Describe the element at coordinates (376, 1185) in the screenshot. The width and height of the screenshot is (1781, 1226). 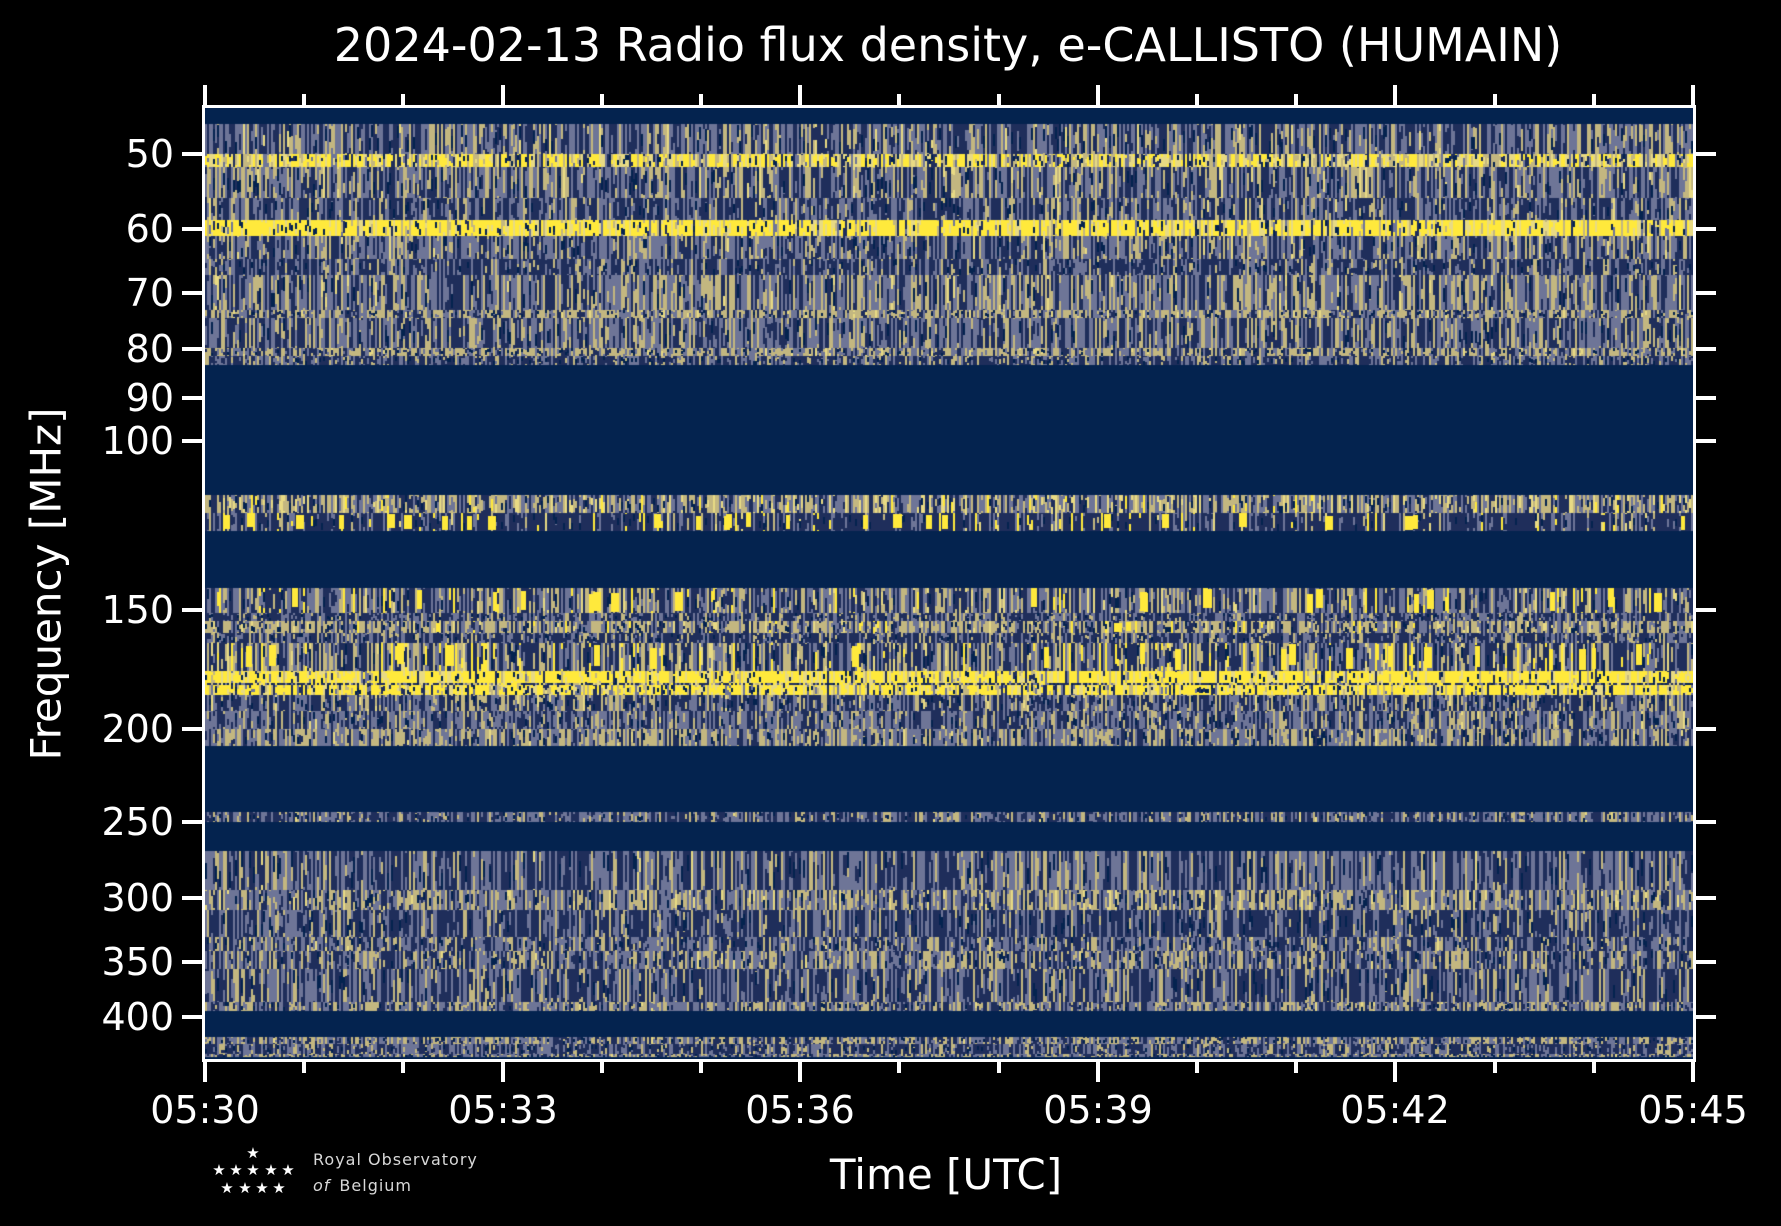
I see `rob-logo-belgium: Belgium` at that location.